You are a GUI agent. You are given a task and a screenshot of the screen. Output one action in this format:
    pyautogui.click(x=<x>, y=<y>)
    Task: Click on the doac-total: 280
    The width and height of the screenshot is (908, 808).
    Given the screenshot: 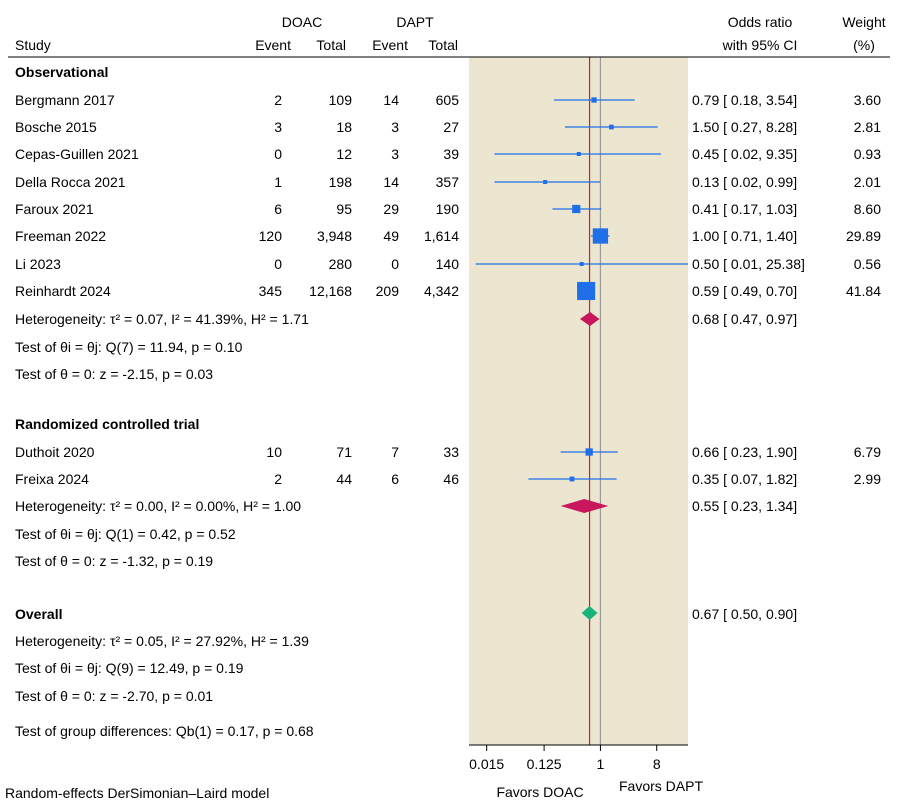 What is the action you would take?
    pyautogui.click(x=341, y=264)
    